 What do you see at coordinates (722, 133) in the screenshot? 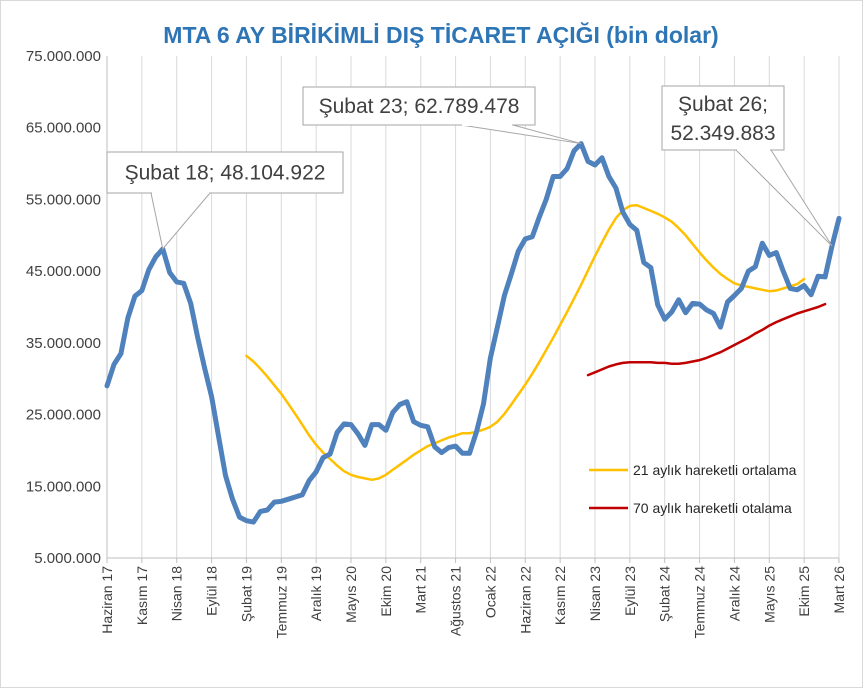
I see `callout-label: 52.349.883` at bounding box center [722, 133].